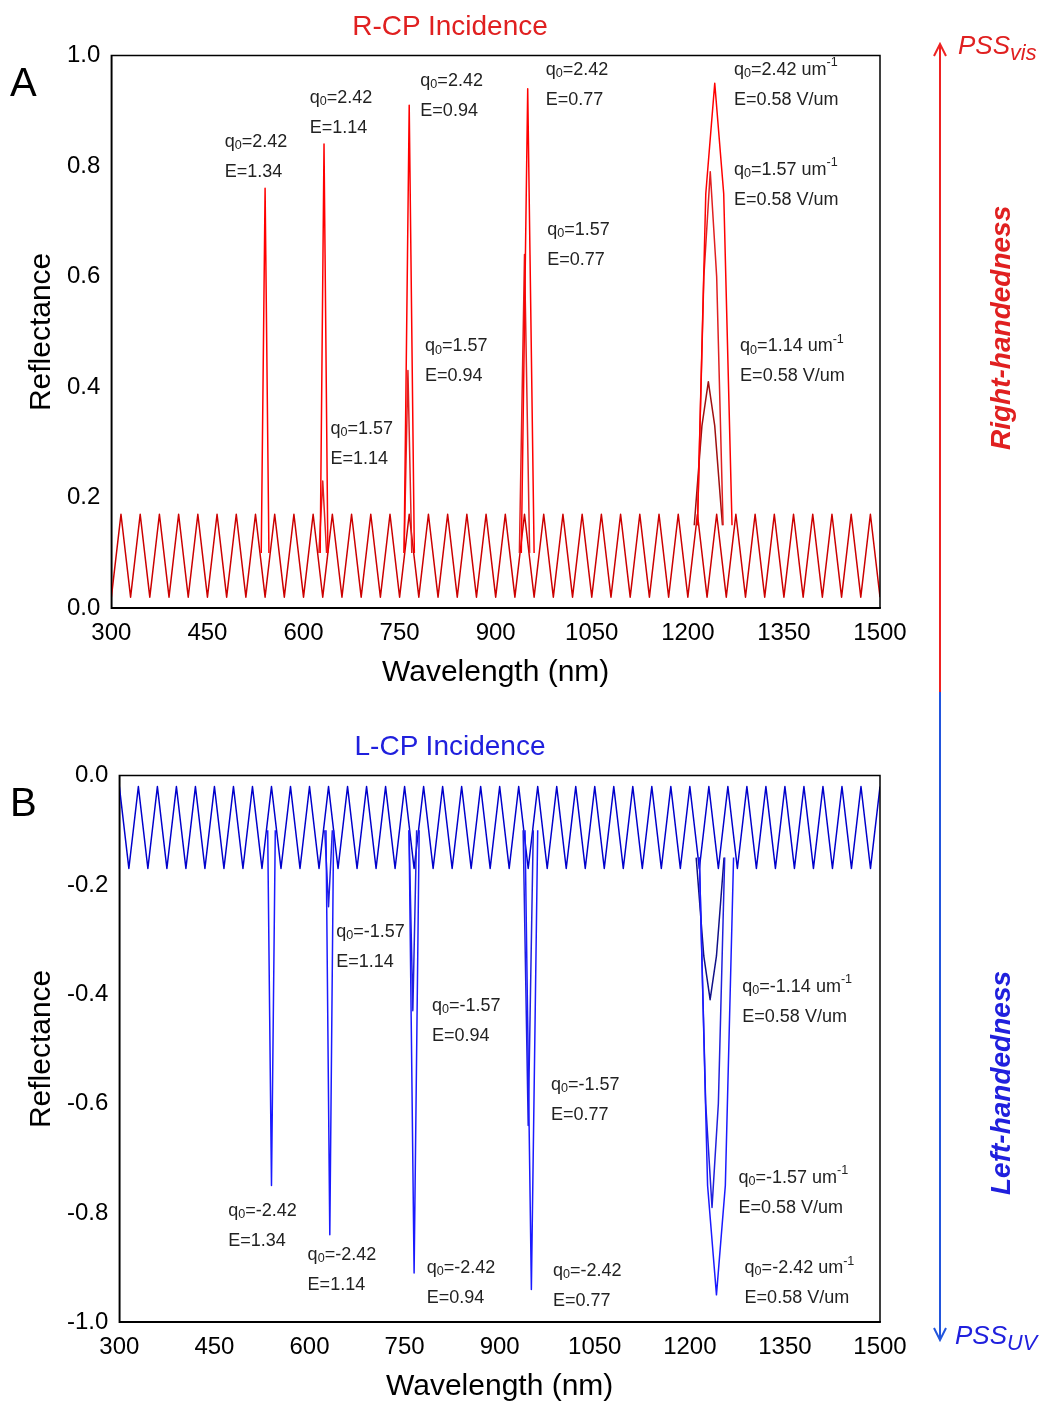 The height and width of the screenshot is (1414, 1057). Describe the element at coordinates (450, 745) in the screenshot. I see `chart-title: L-CP Incidence` at that location.